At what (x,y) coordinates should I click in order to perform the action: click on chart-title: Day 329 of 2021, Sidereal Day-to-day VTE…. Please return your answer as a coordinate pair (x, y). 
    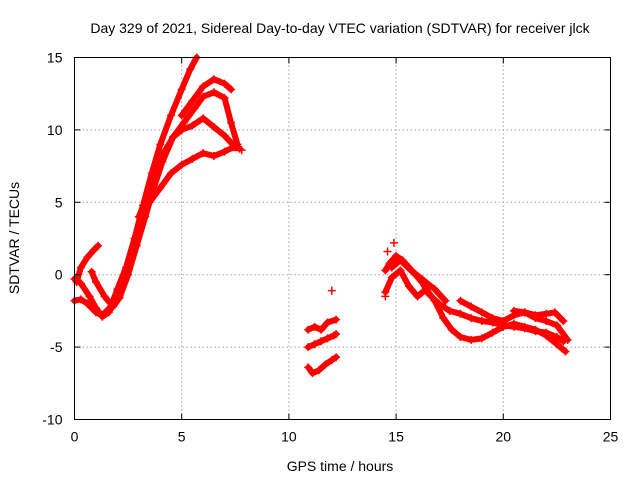
    Looking at the image, I should click on (340, 28).